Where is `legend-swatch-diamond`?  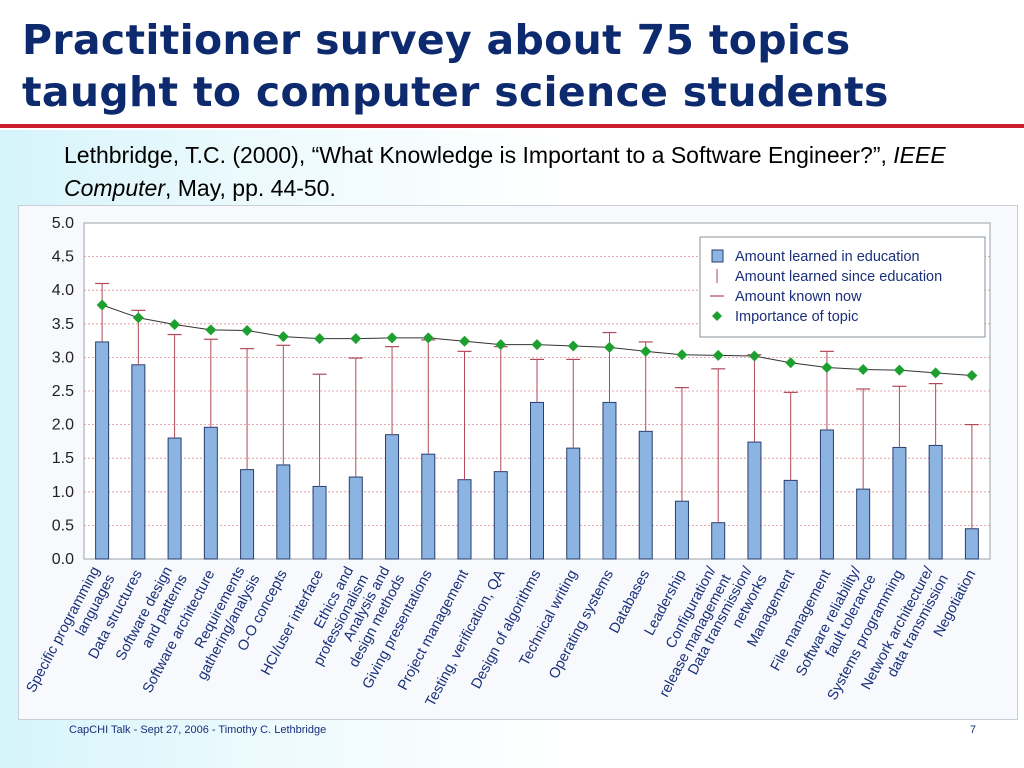
legend-swatch-diamond is located at coordinates (717, 316).